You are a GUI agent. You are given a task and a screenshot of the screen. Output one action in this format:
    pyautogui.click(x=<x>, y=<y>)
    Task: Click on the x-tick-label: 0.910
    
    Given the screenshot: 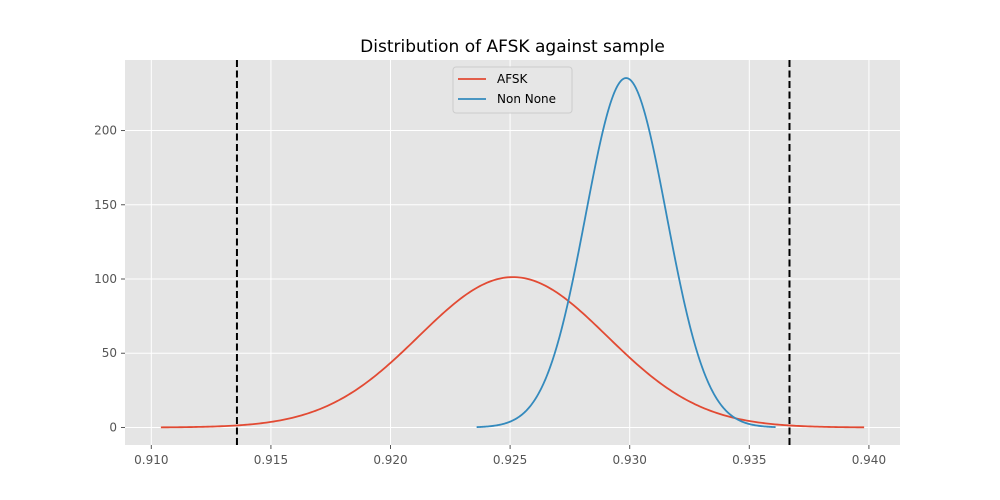 What is the action you would take?
    pyautogui.click(x=151, y=460)
    